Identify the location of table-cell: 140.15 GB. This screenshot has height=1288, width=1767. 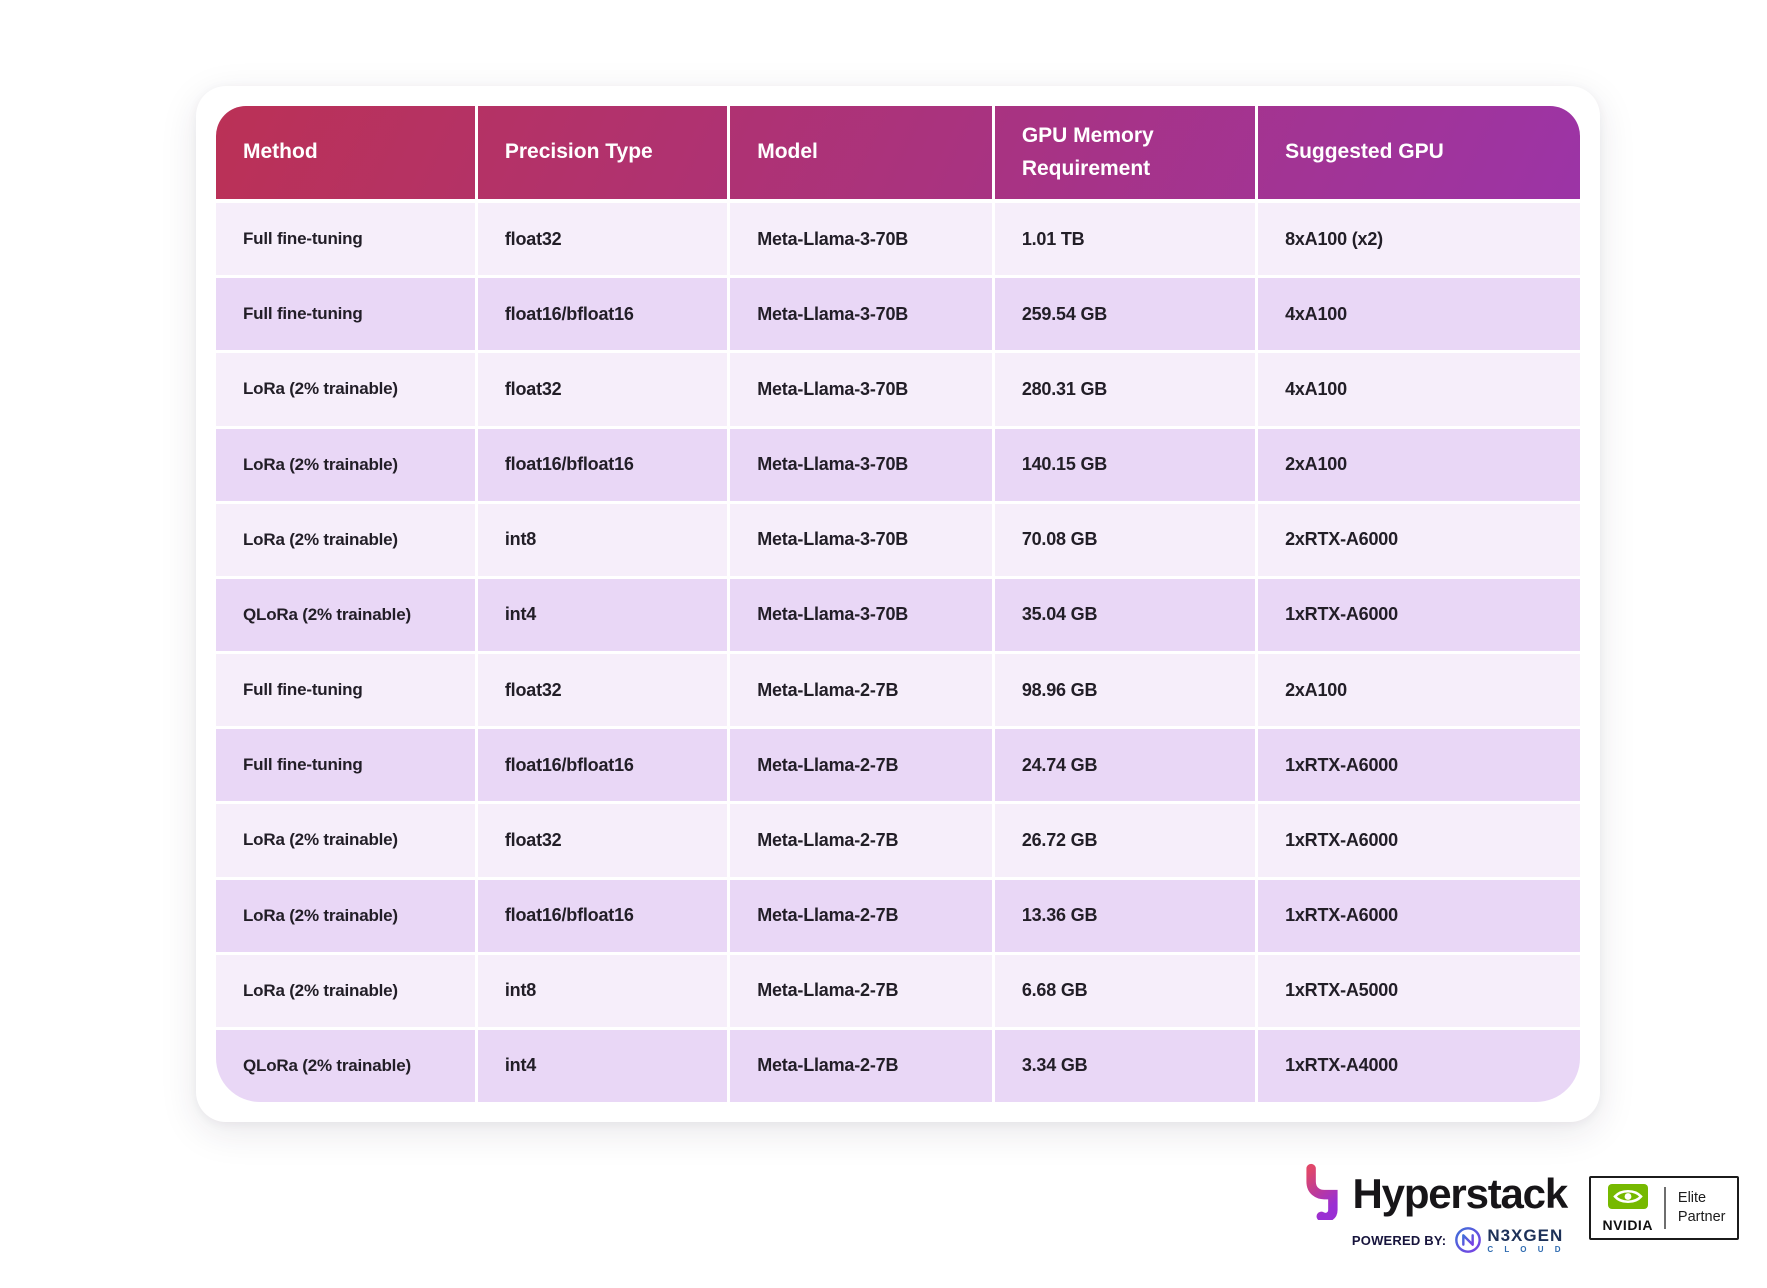
(1127, 464).